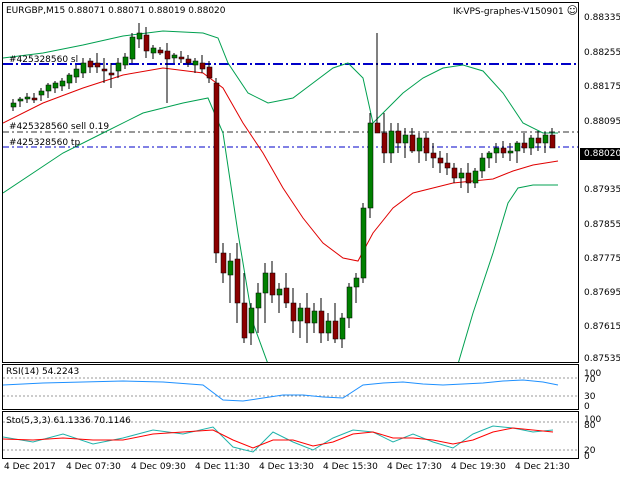 This screenshot has height=480, width=620. I want to click on rsi-level-label: 0, so click(587, 407).